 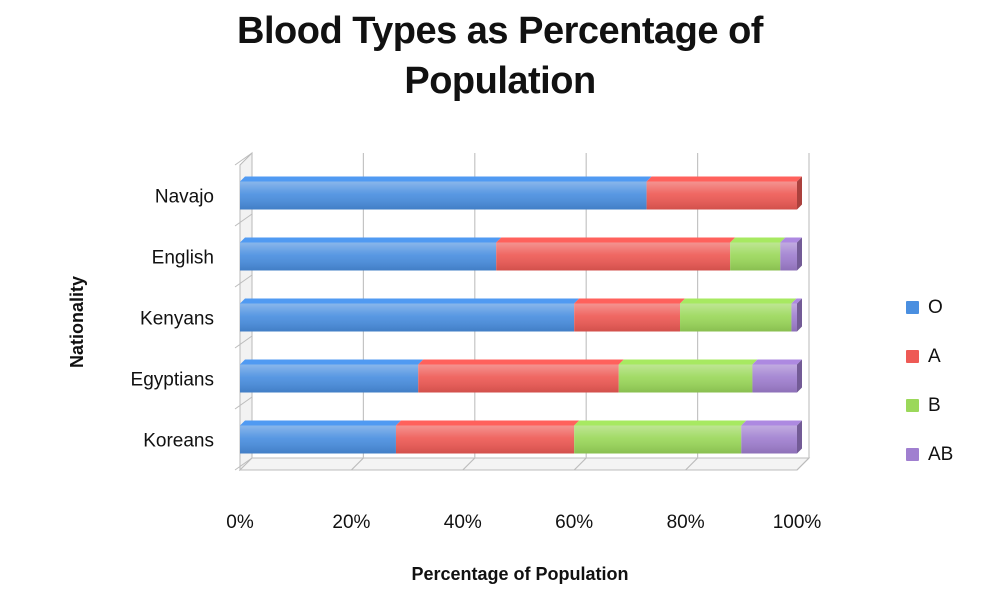 What do you see at coordinates (797, 522) in the screenshot?
I see `x-tick-label-5: 100%` at bounding box center [797, 522].